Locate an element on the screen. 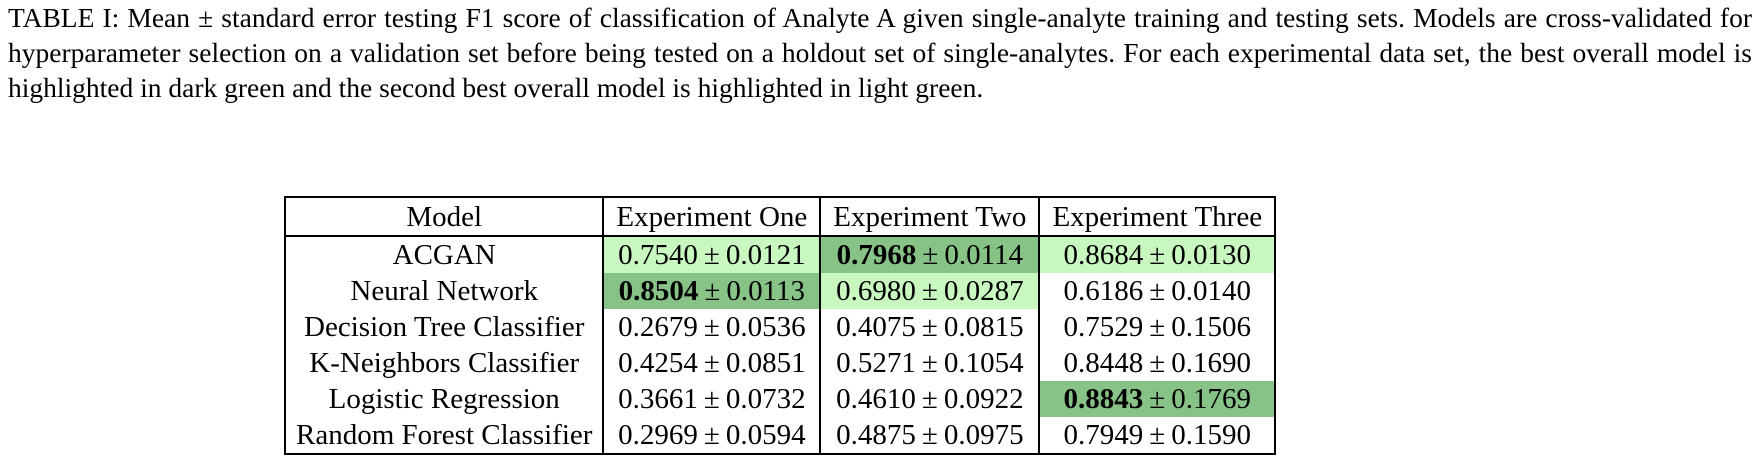 The height and width of the screenshot is (457, 1759). score-mean: 0.4875 is located at coordinates (876, 435).